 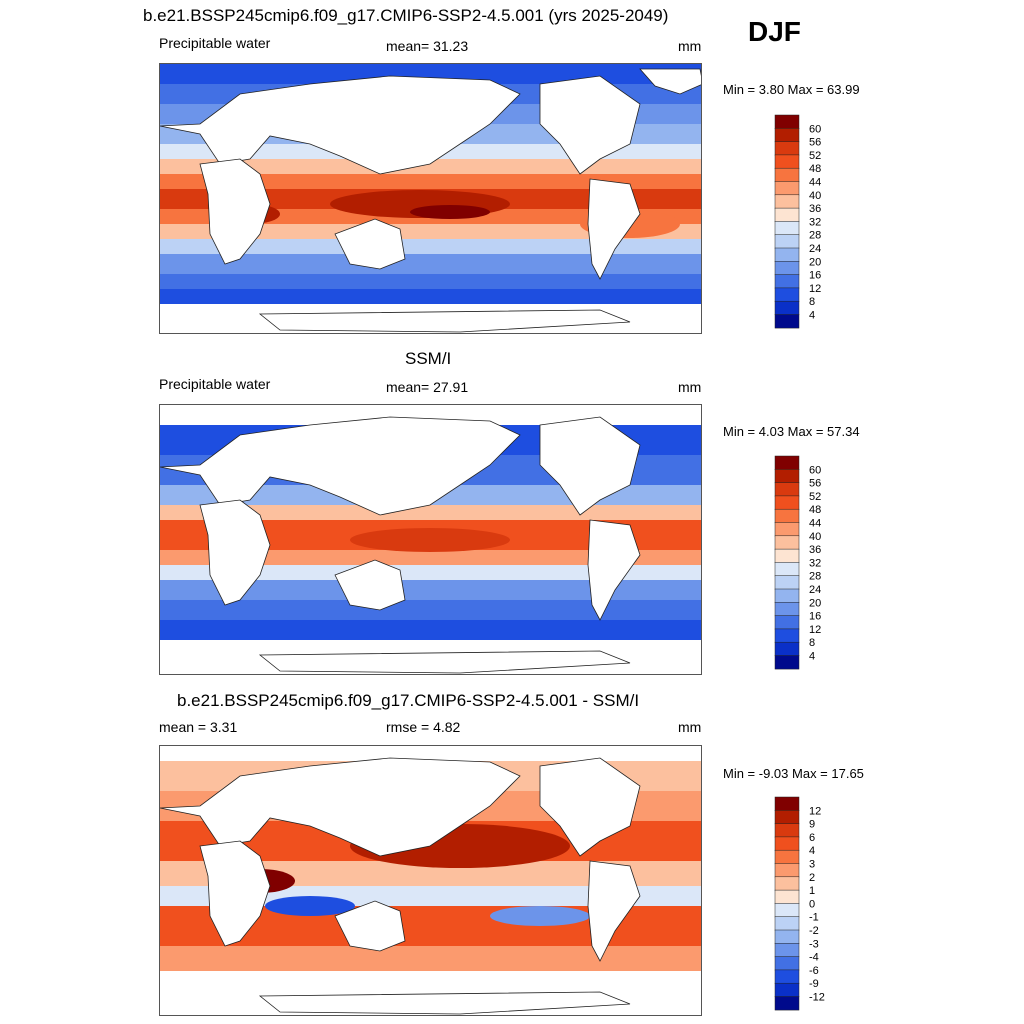 What do you see at coordinates (198, 727) in the screenshot?
I see `panel3-mean-label: mean = 3.31` at bounding box center [198, 727].